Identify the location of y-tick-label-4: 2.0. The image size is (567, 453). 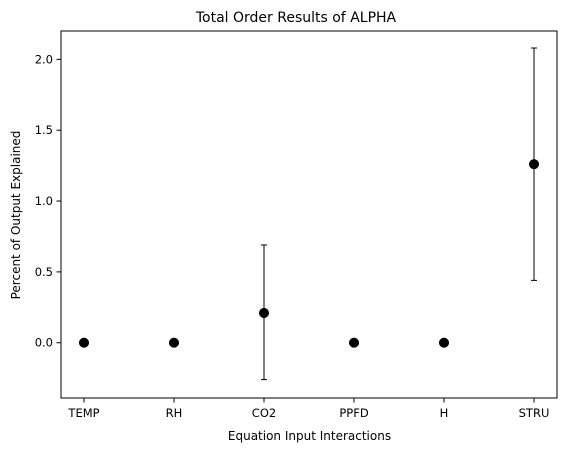
(44, 59).